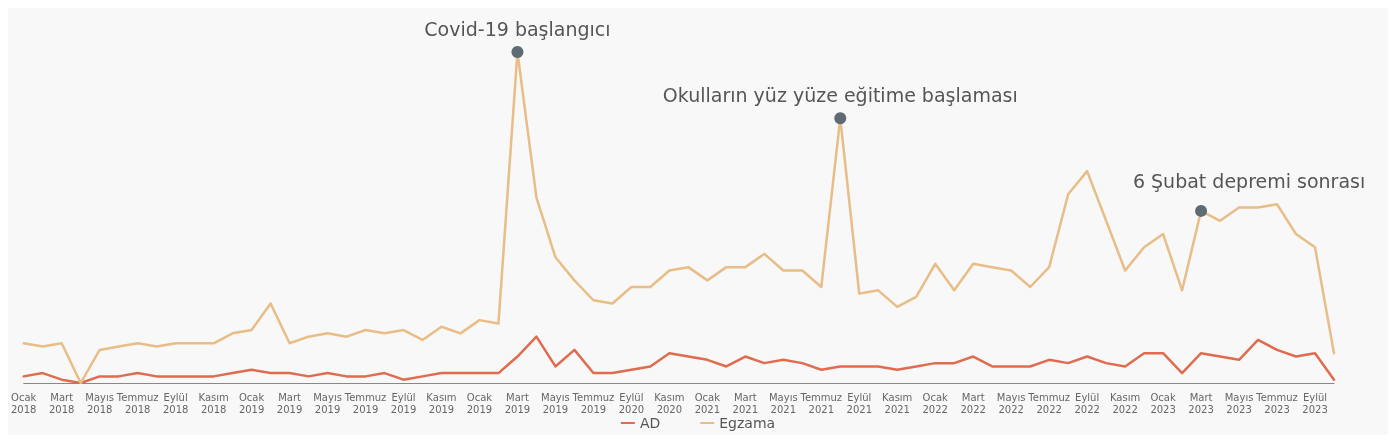 Image resolution: width=1396 pixels, height=443 pixels. Describe the element at coordinates (213, 403) in the screenshot. I see `x-tick-label: Kasım 2018` at that location.